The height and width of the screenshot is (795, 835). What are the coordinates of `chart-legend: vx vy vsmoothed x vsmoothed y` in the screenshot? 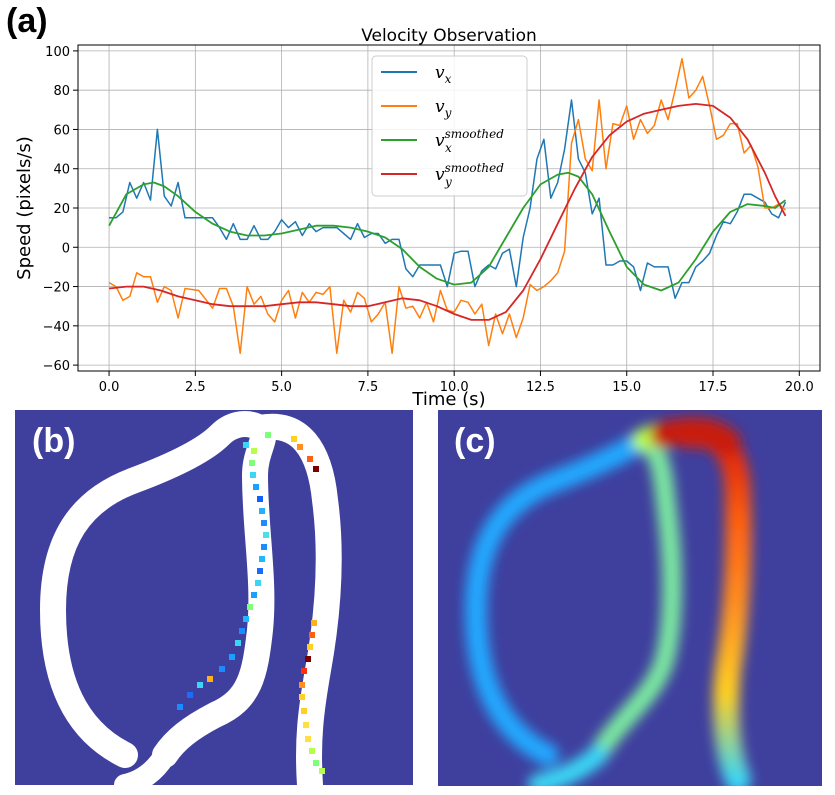 It's located at (449, 126).